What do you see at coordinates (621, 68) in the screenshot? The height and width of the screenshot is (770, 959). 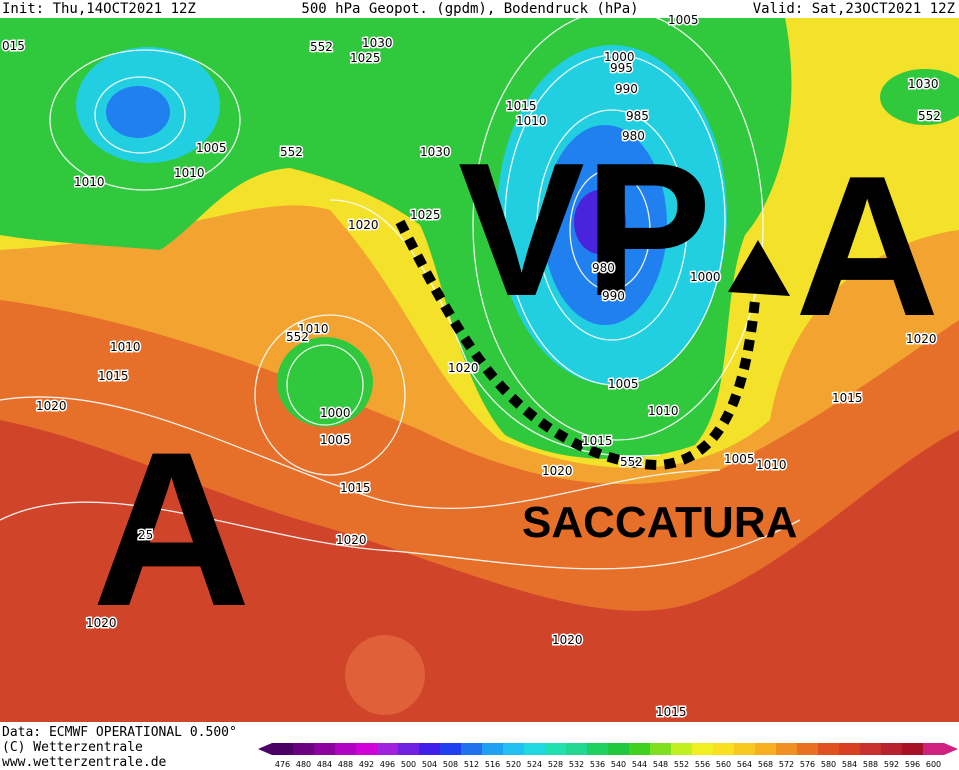 I see `isobar-label: 995` at bounding box center [621, 68].